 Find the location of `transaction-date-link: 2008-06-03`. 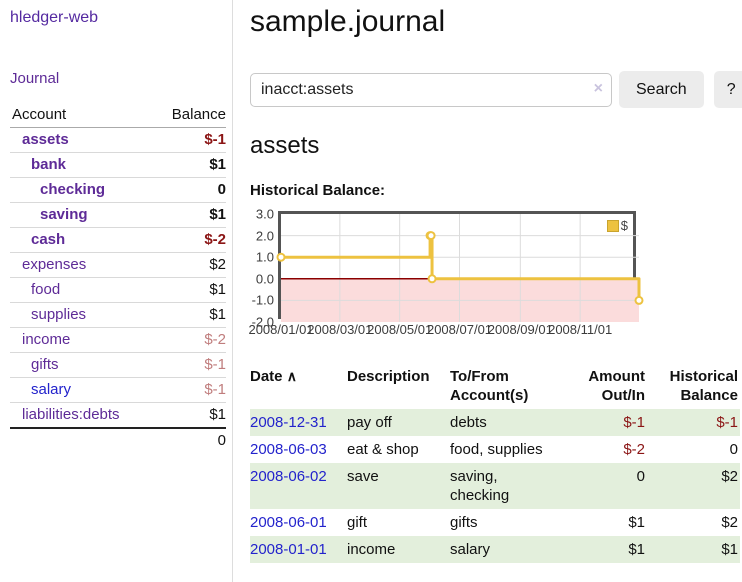

transaction-date-link: 2008-06-03 is located at coordinates (288, 449).